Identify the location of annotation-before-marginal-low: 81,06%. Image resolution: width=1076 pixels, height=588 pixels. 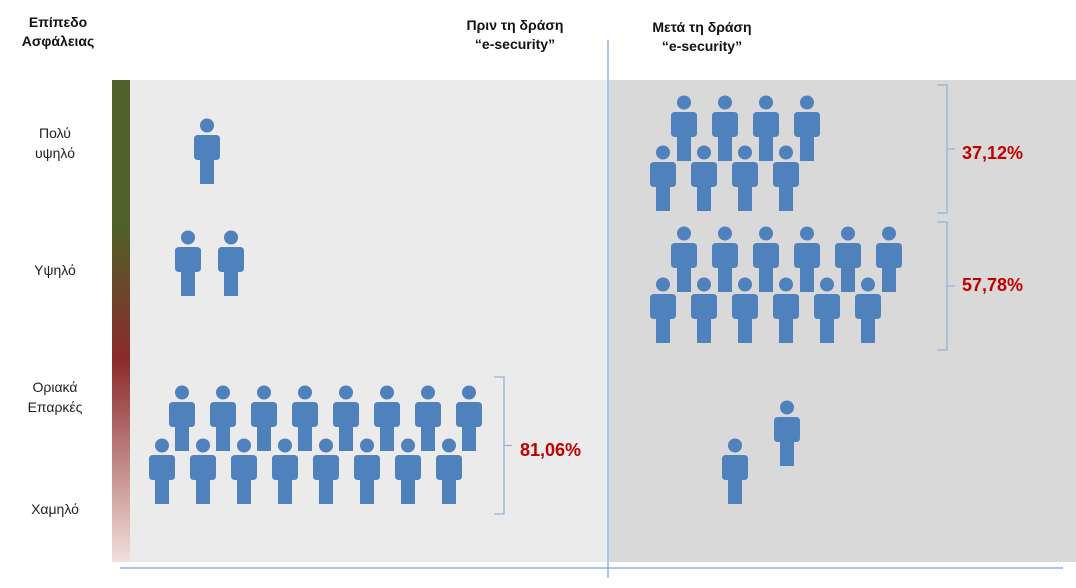
(551, 450).